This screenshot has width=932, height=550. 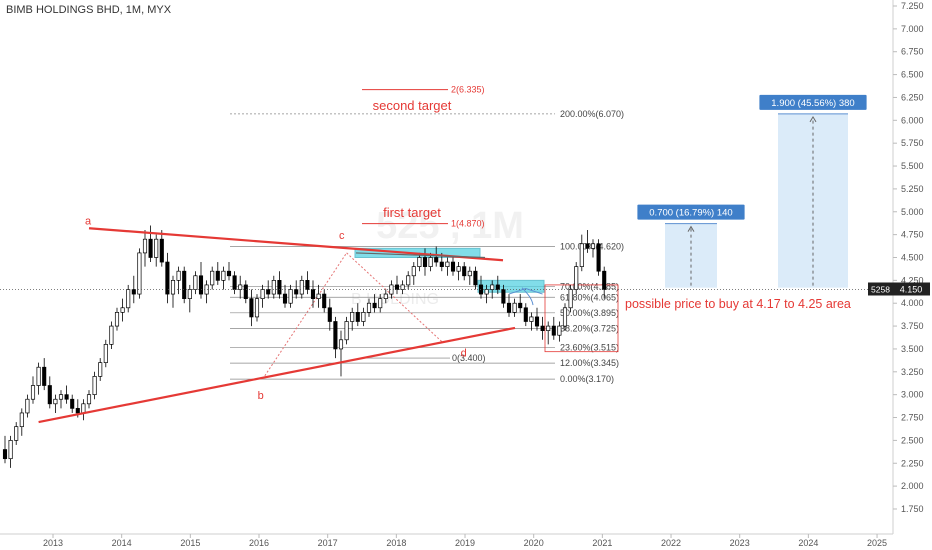 I want to click on ticker-label: 5258, so click(x=880, y=289).